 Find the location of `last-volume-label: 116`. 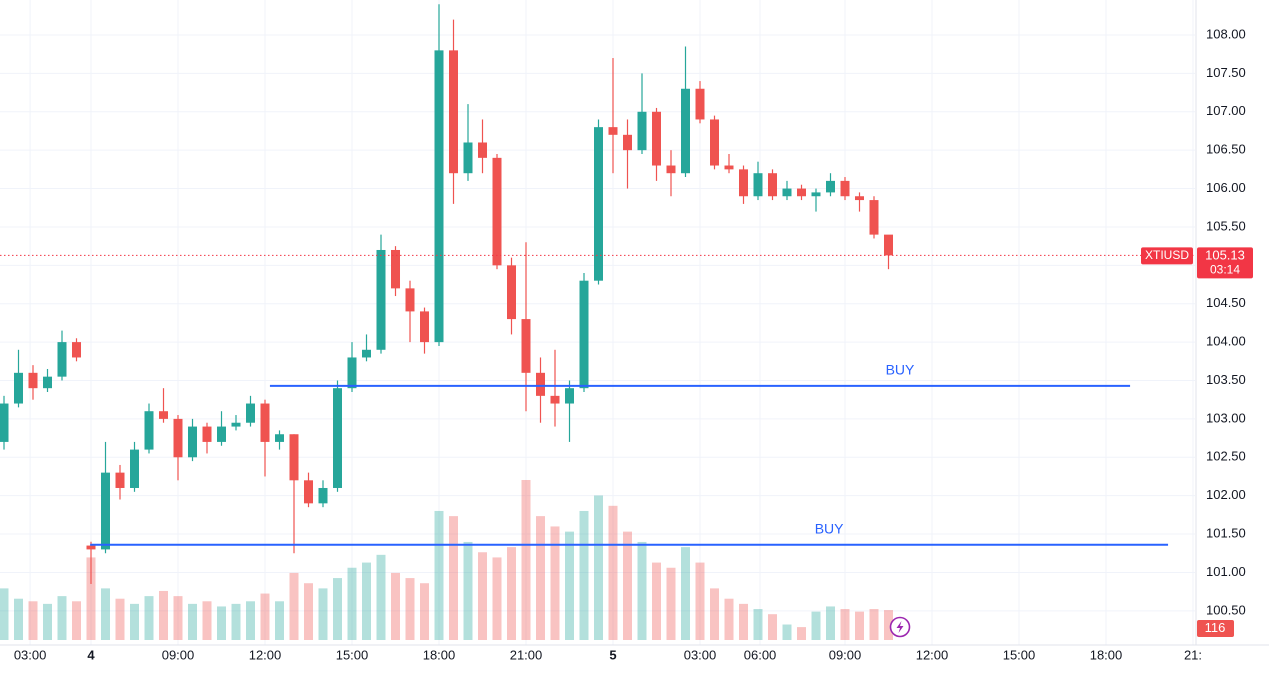

last-volume-label: 116 is located at coordinates (1215, 627).